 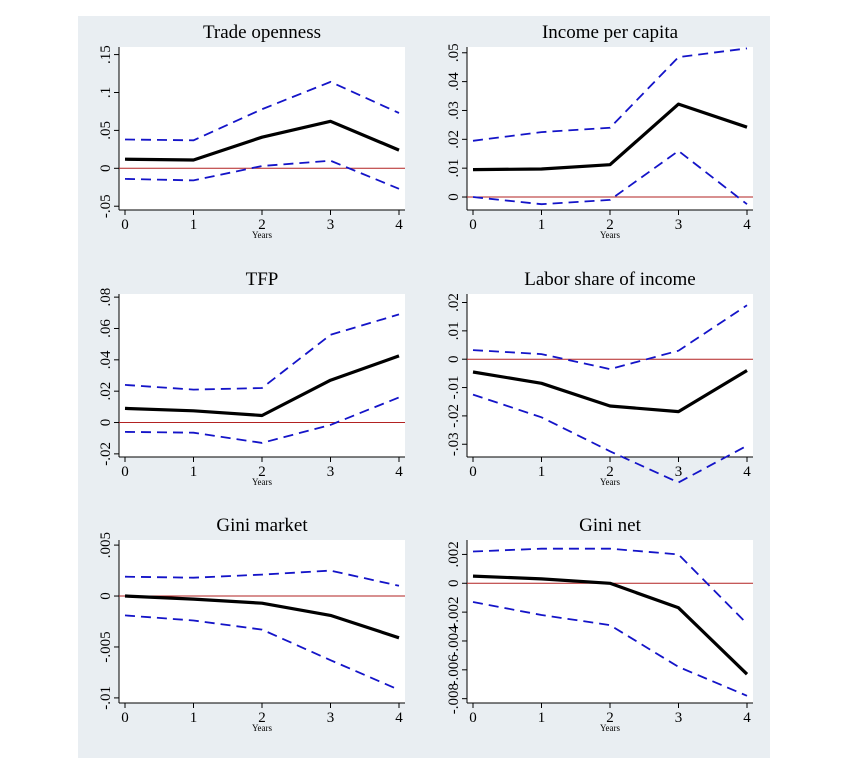 What do you see at coordinates (454, 584) in the screenshot?
I see `panel-5-ytick-label: 0` at bounding box center [454, 584].